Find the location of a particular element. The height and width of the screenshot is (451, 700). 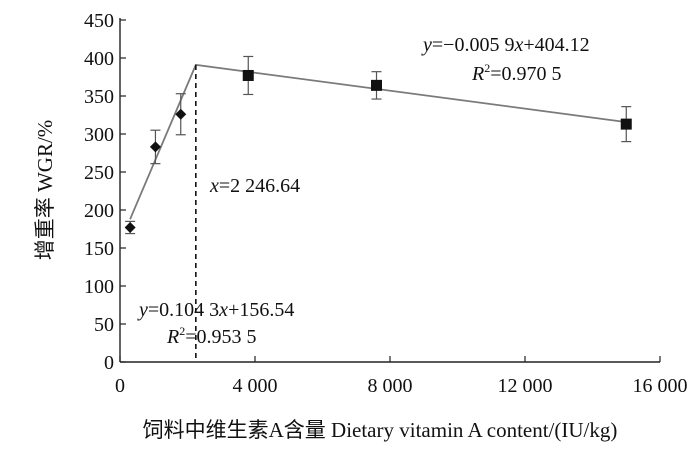

y-axis-ticks: 0 50 100 150 200 250 300 350 400 450 is located at coordinates (105, 192).